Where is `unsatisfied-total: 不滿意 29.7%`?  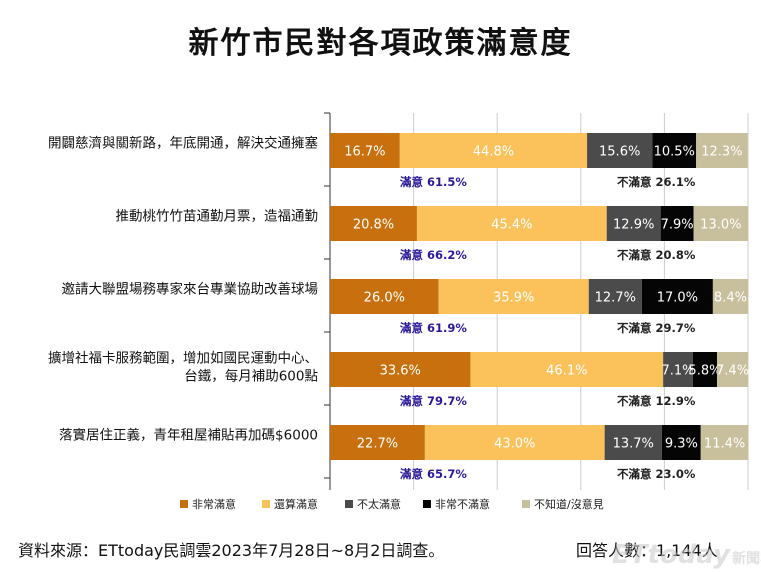 unsatisfied-total: 不滿意 29.7% is located at coordinates (656, 328).